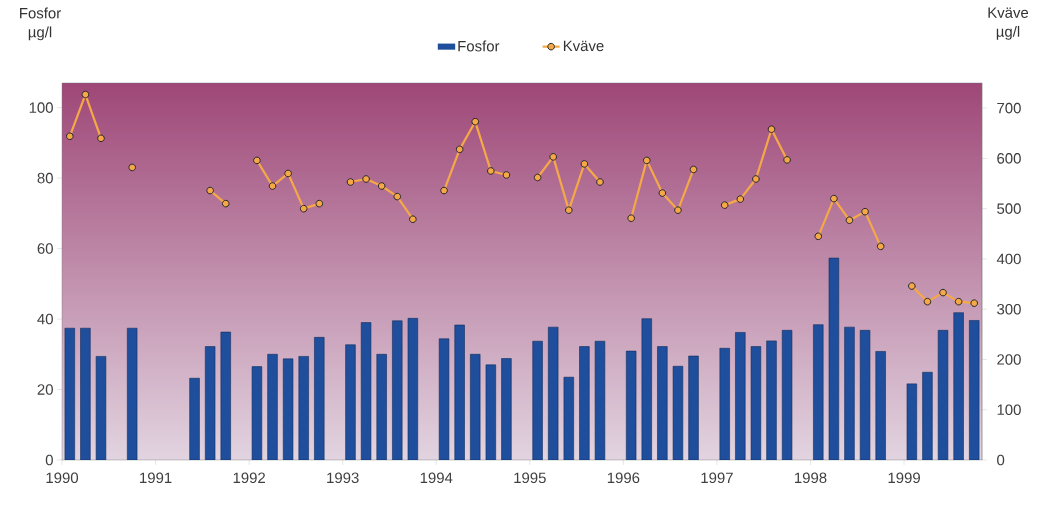 The image size is (1044, 507). I want to click on legend-label: Fosfor, so click(479, 46).